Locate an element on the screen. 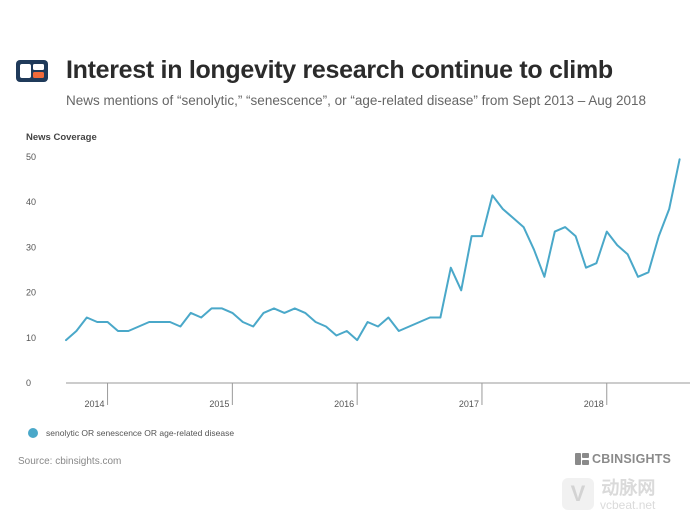 The height and width of the screenshot is (525, 700). y-axis-label: News Coverage is located at coordinates (61, 137).